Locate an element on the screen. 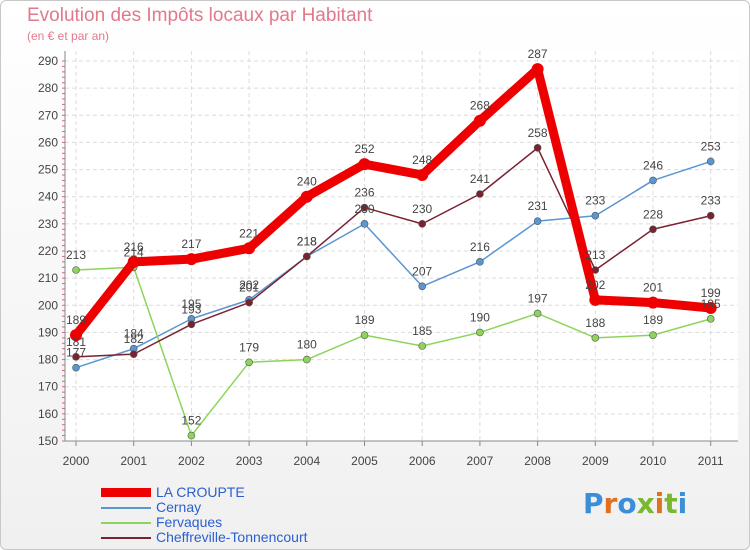 This screenshot has height=550, width=750. data-label: 246 is located at coordinates (653, 165).